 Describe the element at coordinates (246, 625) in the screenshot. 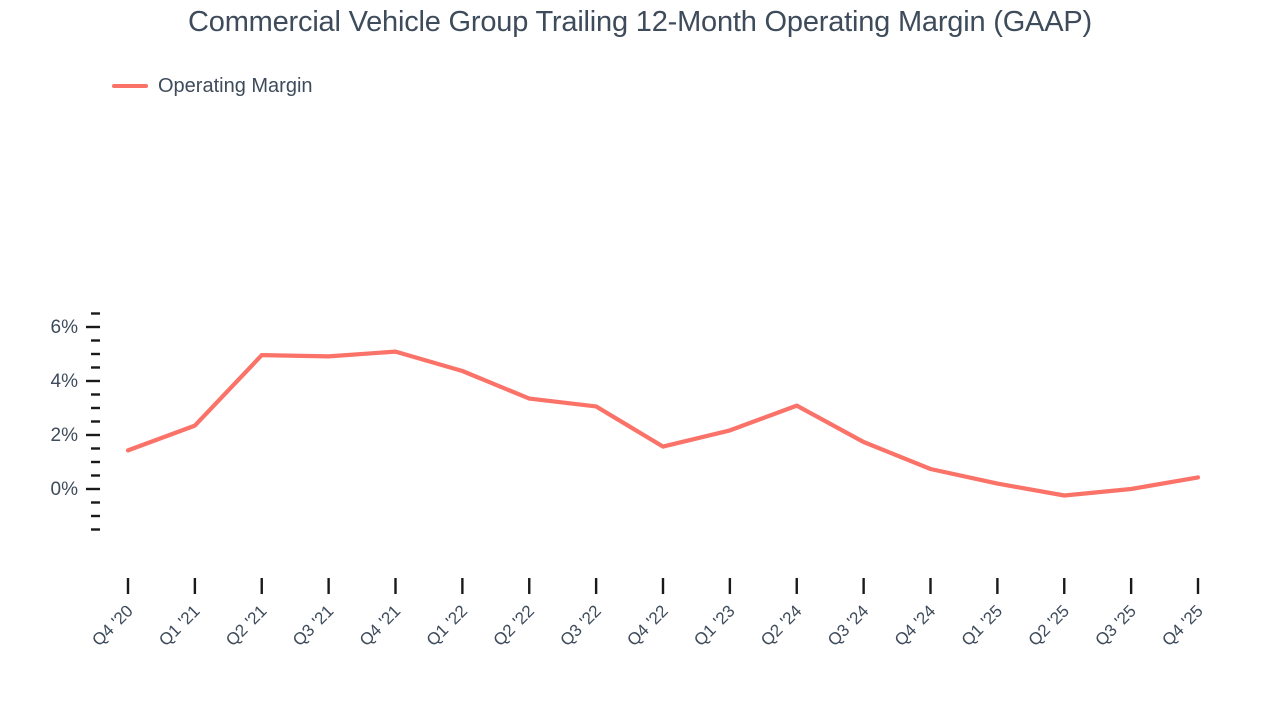

I see `x-tick-label: Q2 '21` at that location.